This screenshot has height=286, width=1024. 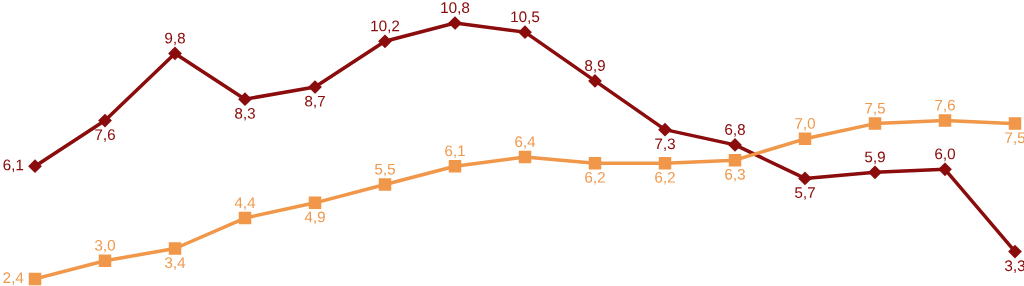 I want to click on data-label: 8,3, so click(x=245, y=114).